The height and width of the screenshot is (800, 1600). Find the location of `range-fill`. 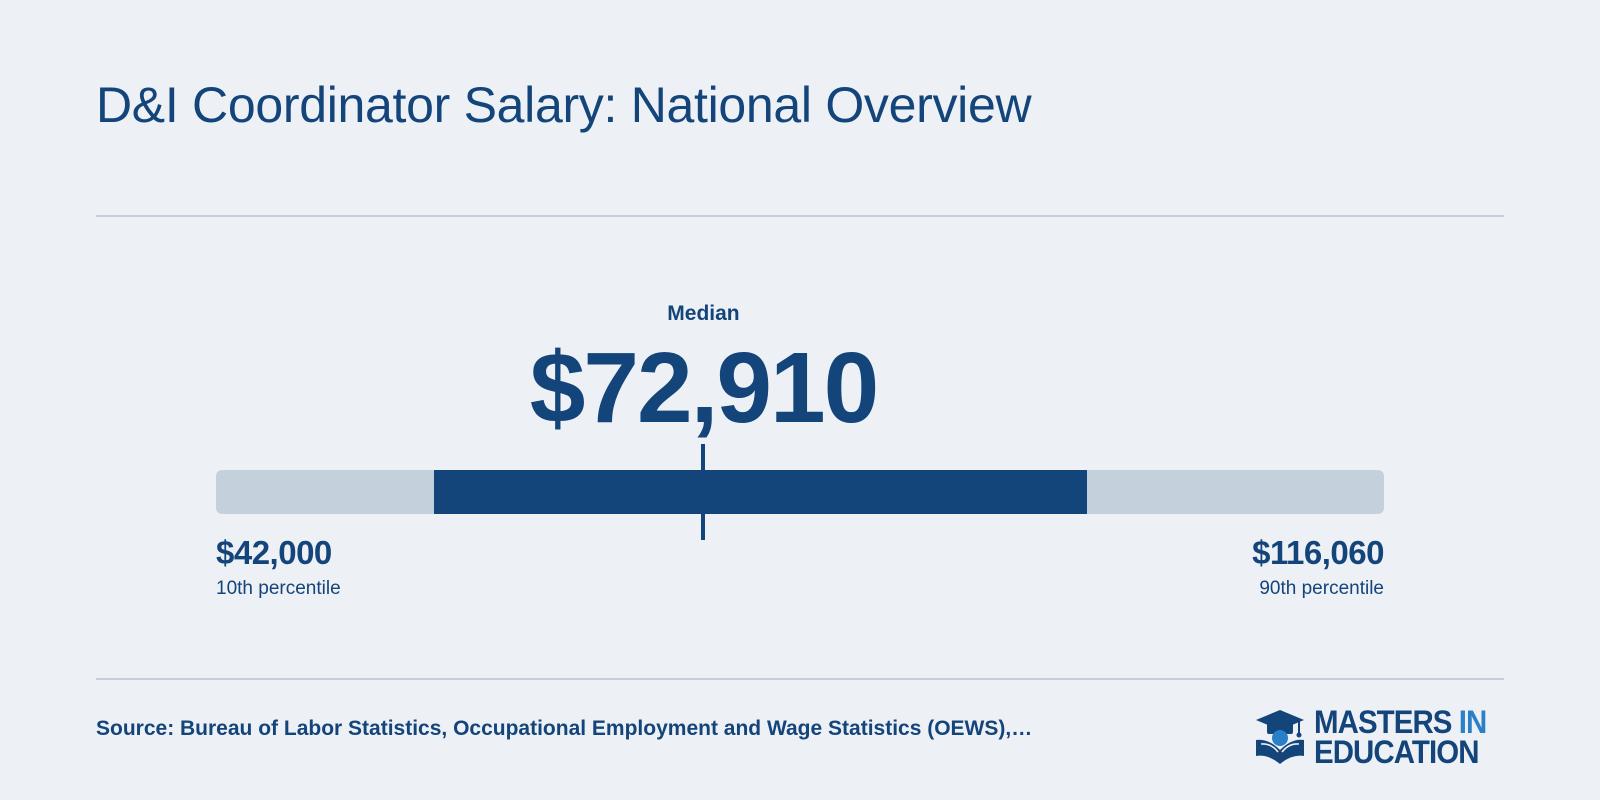

range-fill is located at coordinates (761, 492).